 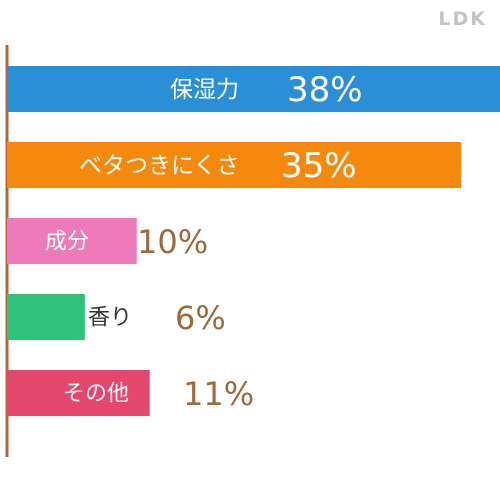 I want to click on brand-logo: LDK, so click(x=462, y=19).